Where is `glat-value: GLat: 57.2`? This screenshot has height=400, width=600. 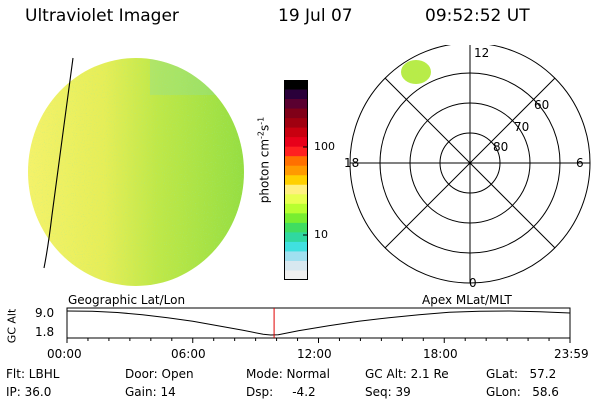
glat-value: GLat: 57.2 is located at coordinates (521, 374).